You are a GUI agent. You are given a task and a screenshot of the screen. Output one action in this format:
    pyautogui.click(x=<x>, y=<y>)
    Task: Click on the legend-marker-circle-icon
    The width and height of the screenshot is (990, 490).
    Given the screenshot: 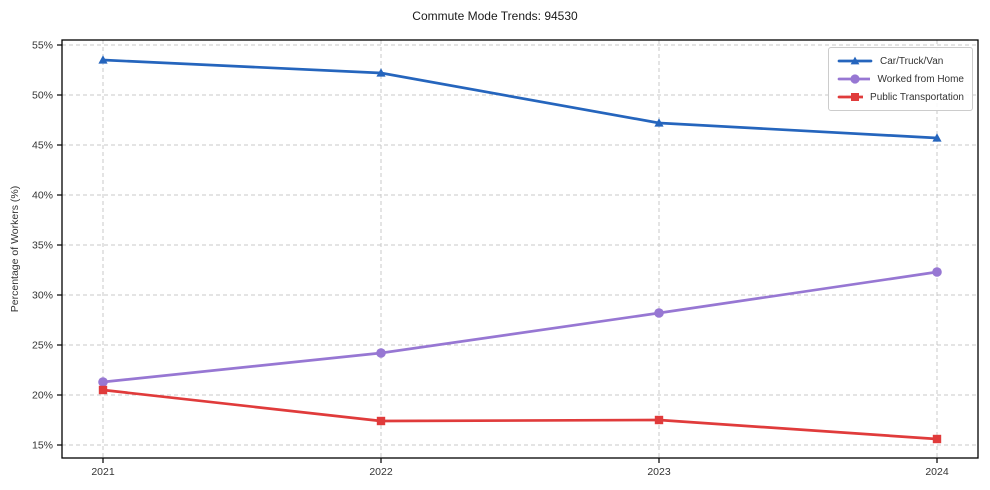 What is the action you would take?
    pyautogui.click(x=854, y=79)
    